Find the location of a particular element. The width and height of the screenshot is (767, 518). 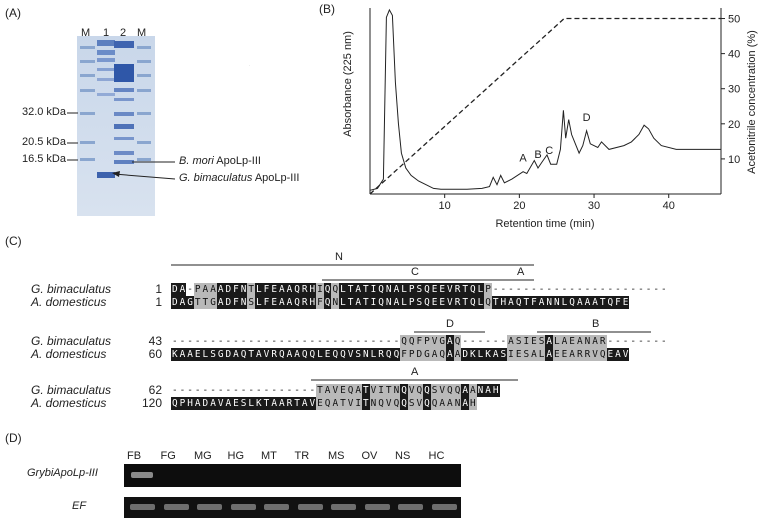

y2-tick-label: 50 is located at coordinates (734, 20).